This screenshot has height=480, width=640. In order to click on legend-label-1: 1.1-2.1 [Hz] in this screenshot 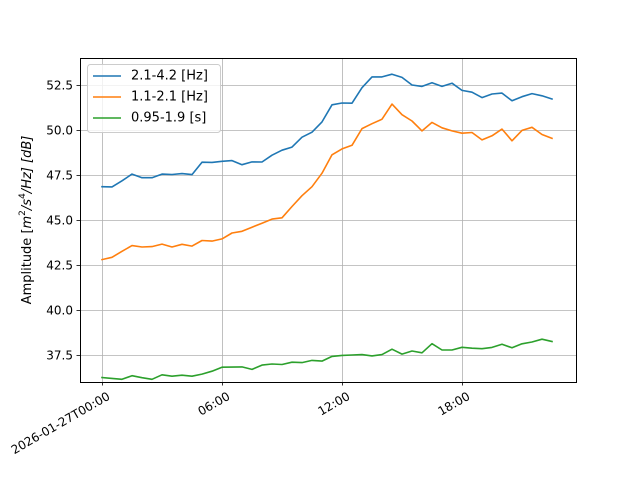, I will do `click(169, 97)`.